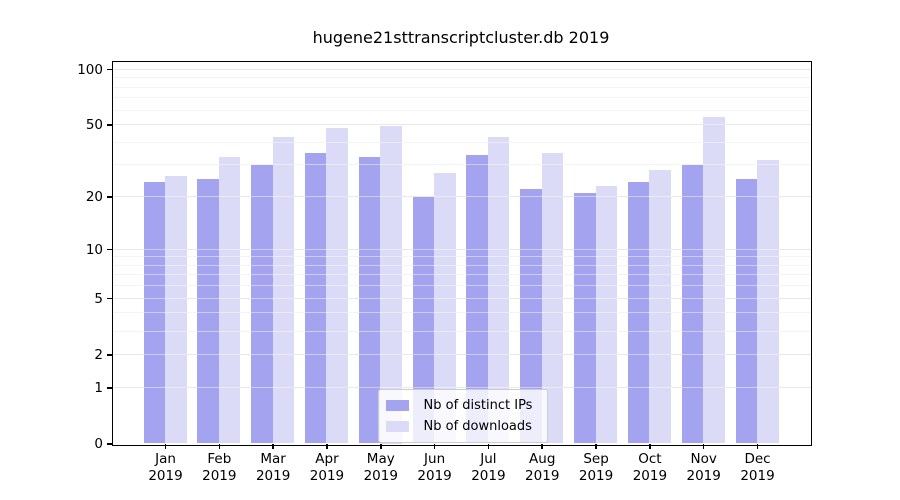 The image size is (900, 500). I want to click on x-tick-mark-sep, so click(596, 446).